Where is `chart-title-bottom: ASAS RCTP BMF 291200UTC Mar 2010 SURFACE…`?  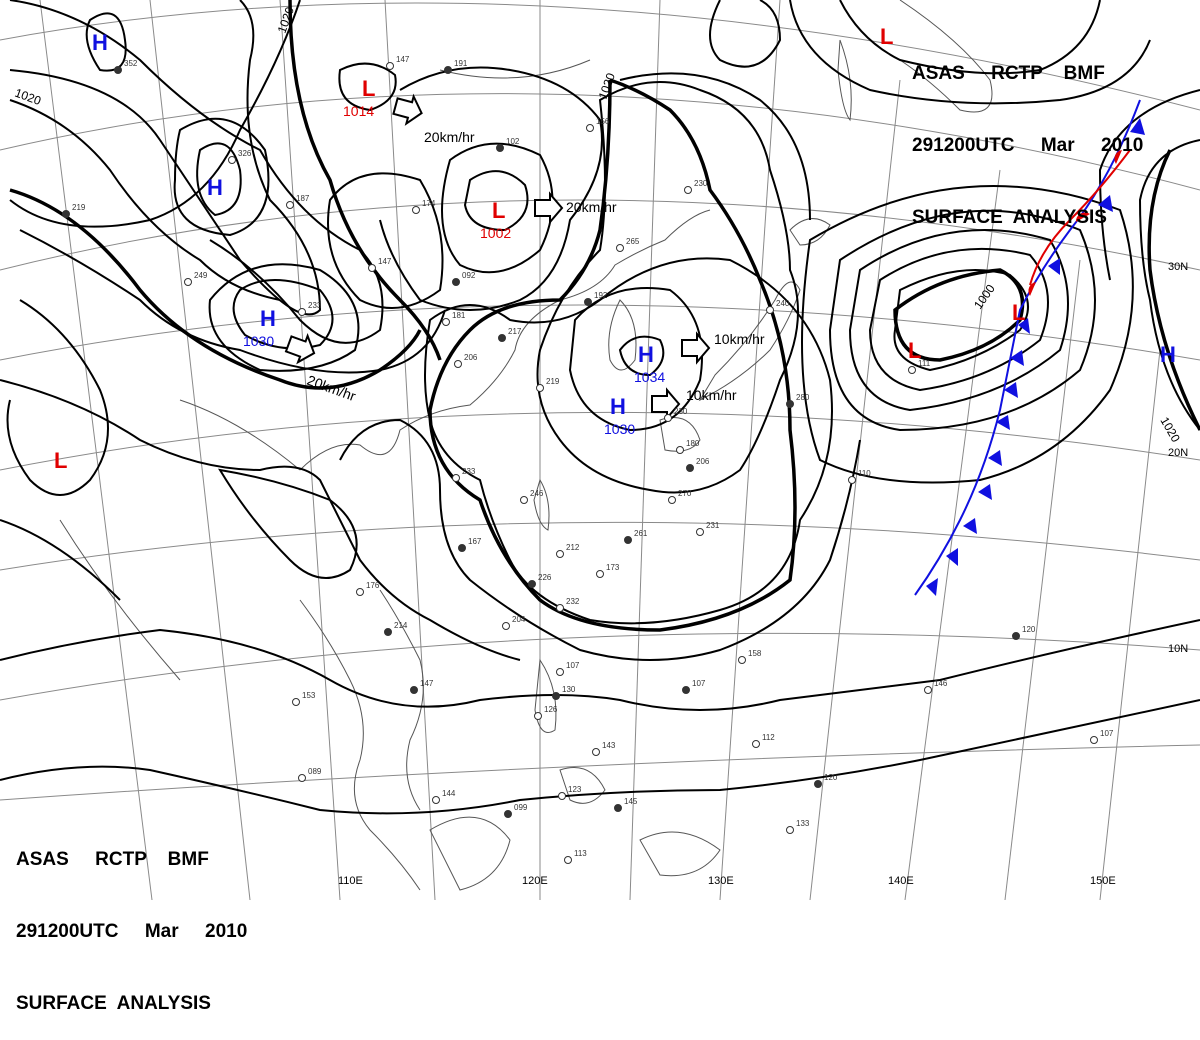
chart-title-bottom: ASAS RCTP BMF 291200UTC Mar 2010 SURFACE… is located at coordinates (131, 920).